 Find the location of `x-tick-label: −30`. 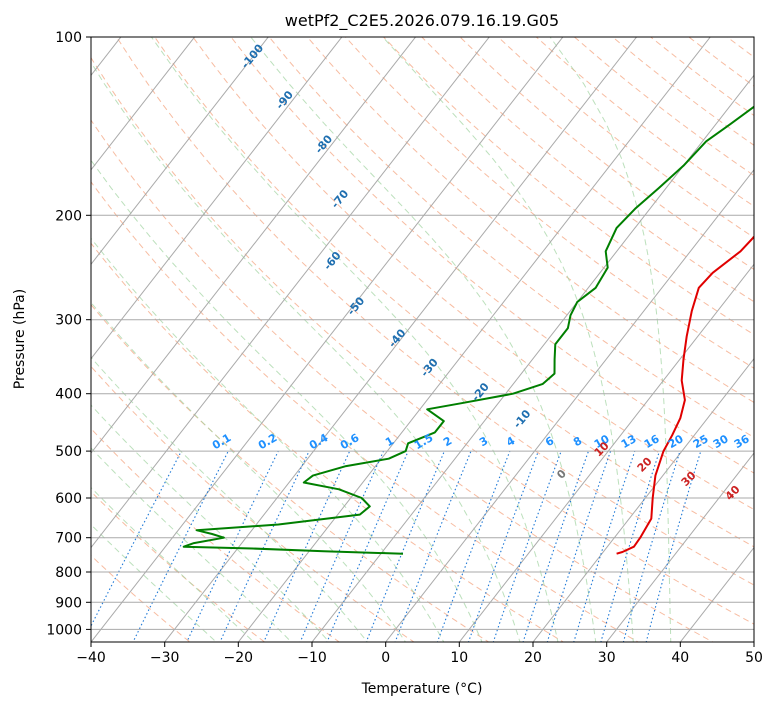

x-tick-label: −30 is located at coordinates (165, 658).